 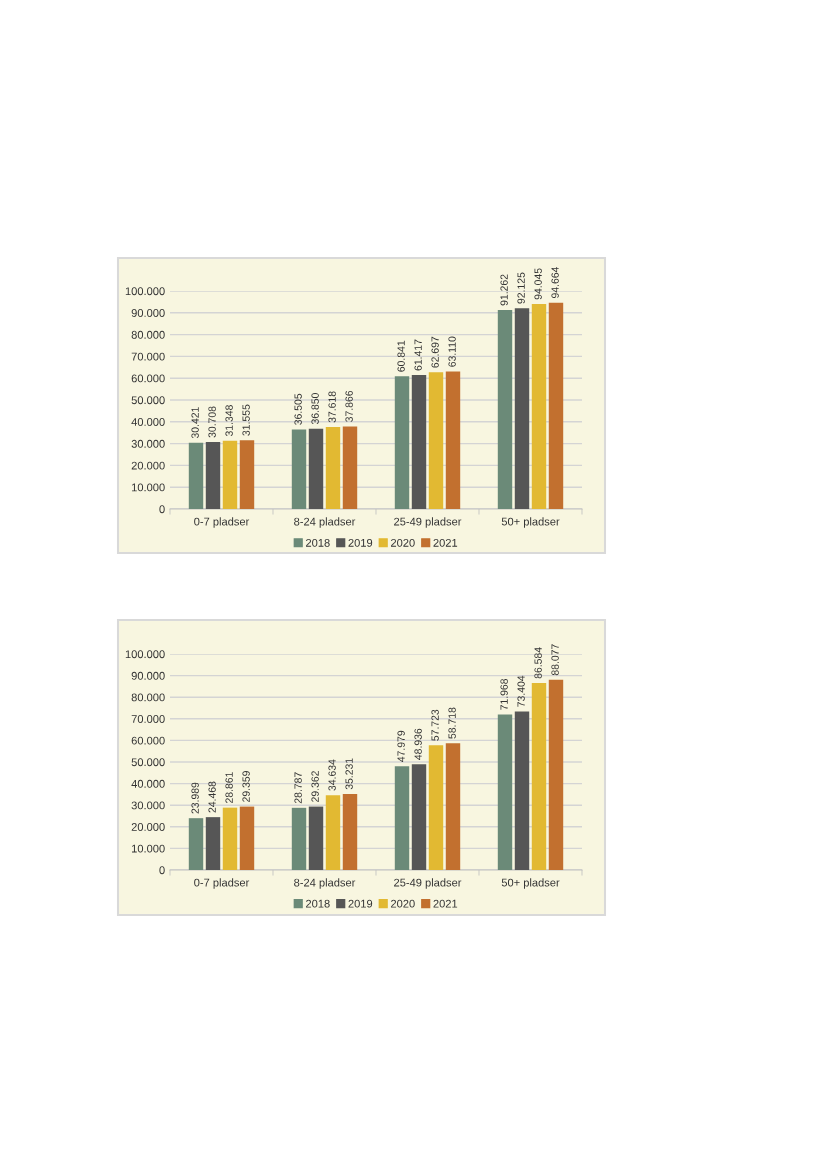 What do you see at coordinates (229, 421) in the screenshot?
I see `data-label: 31.348` at bounding box center [229, 421].